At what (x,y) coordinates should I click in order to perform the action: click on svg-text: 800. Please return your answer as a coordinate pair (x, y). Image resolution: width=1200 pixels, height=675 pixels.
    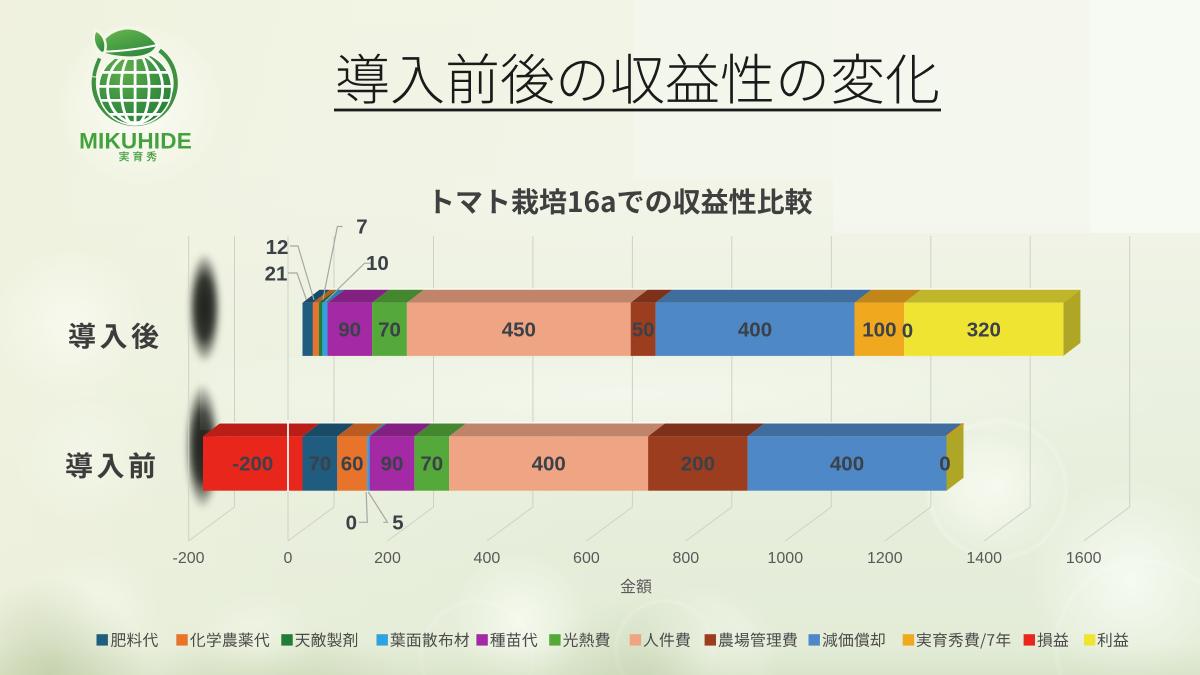
    Looking at the image, I should click on (685, 558).